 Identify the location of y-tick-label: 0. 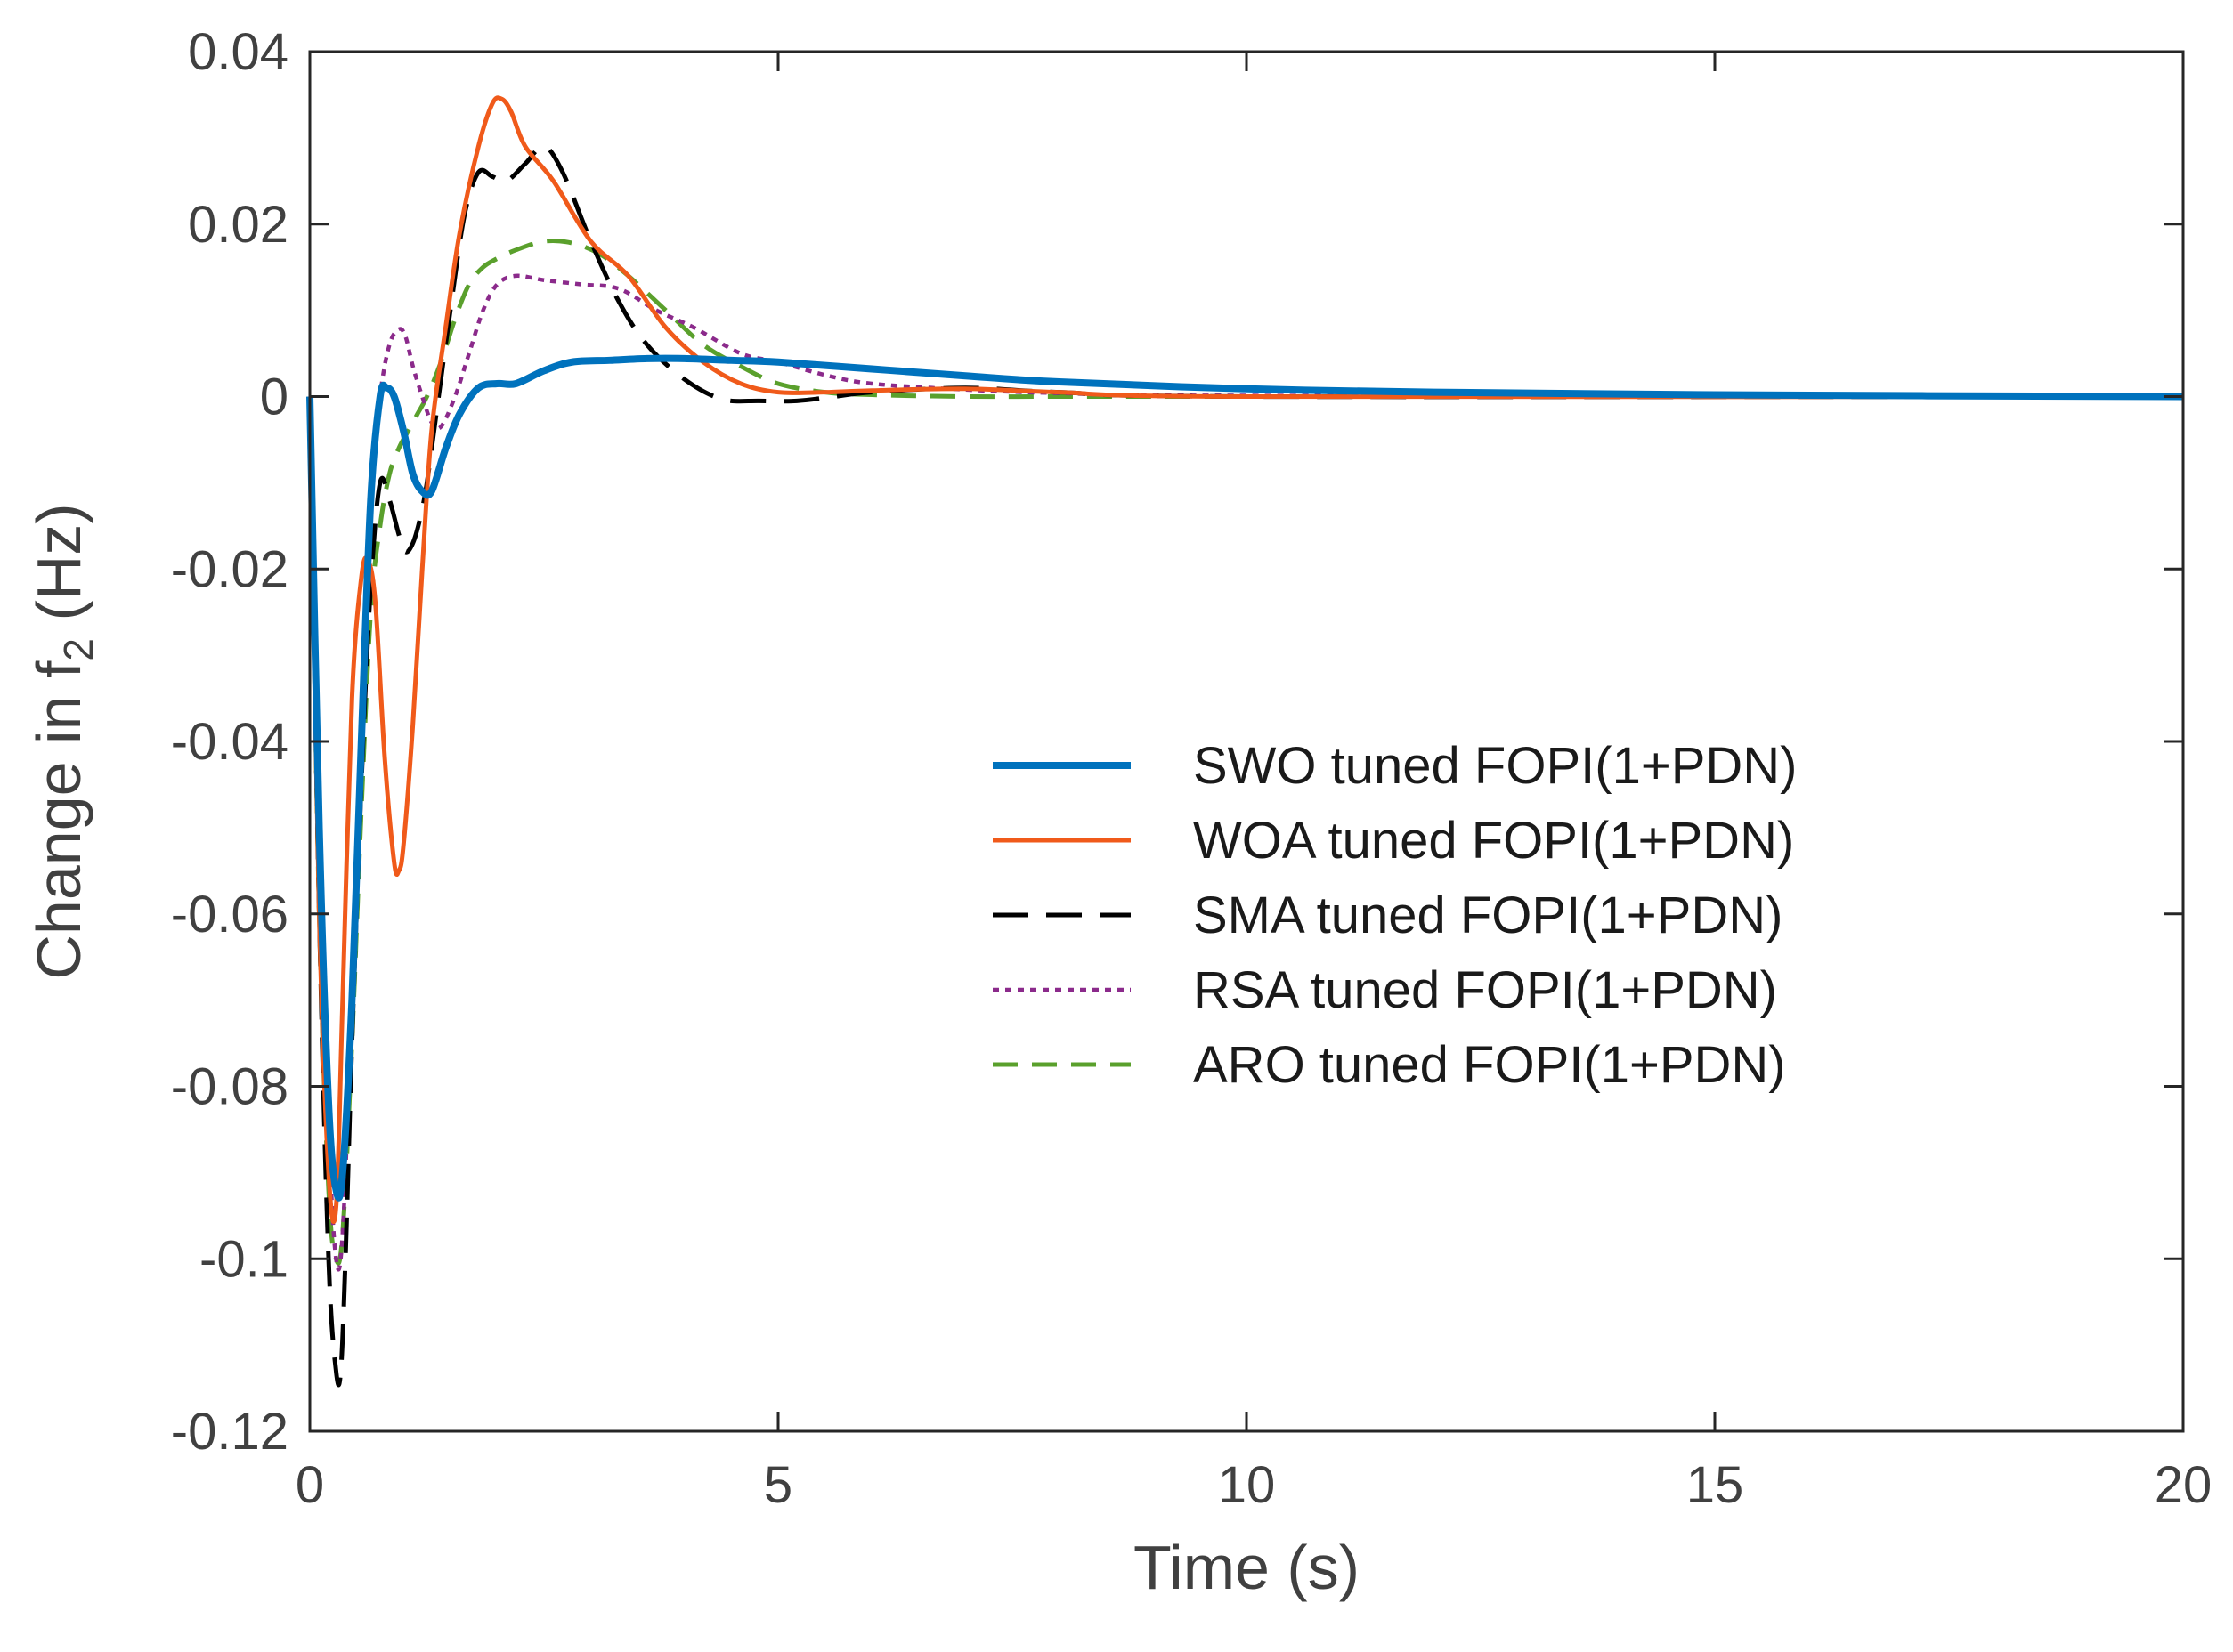
(274, 397).